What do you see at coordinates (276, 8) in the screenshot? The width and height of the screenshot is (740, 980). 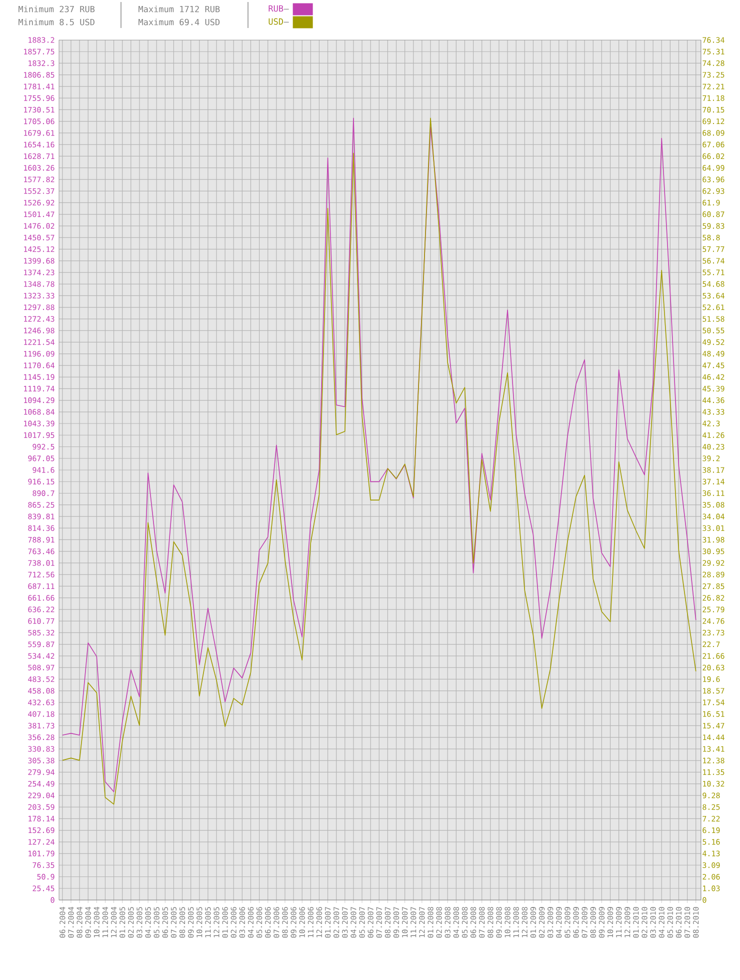 I see `text: RUB` at bounding box center [276, 8].